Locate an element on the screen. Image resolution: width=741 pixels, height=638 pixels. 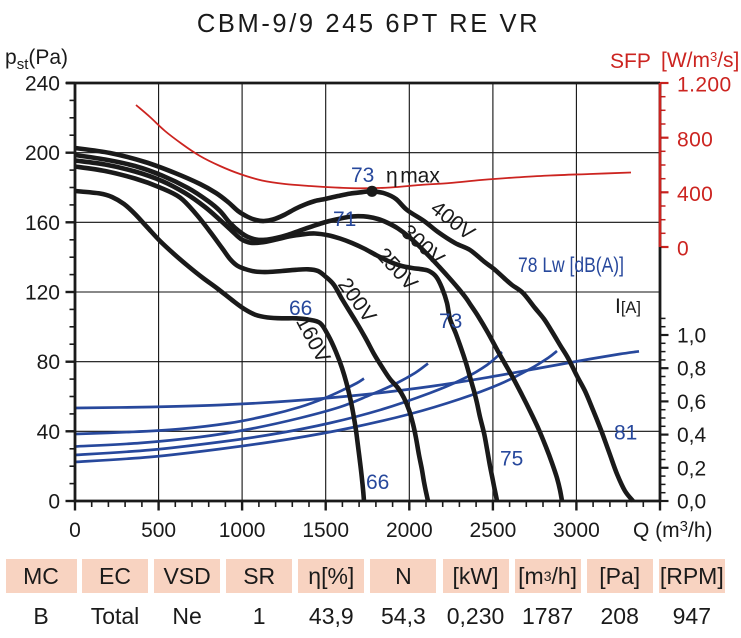
svg-text: pst(Pa) is located at coordinates (36, 59).